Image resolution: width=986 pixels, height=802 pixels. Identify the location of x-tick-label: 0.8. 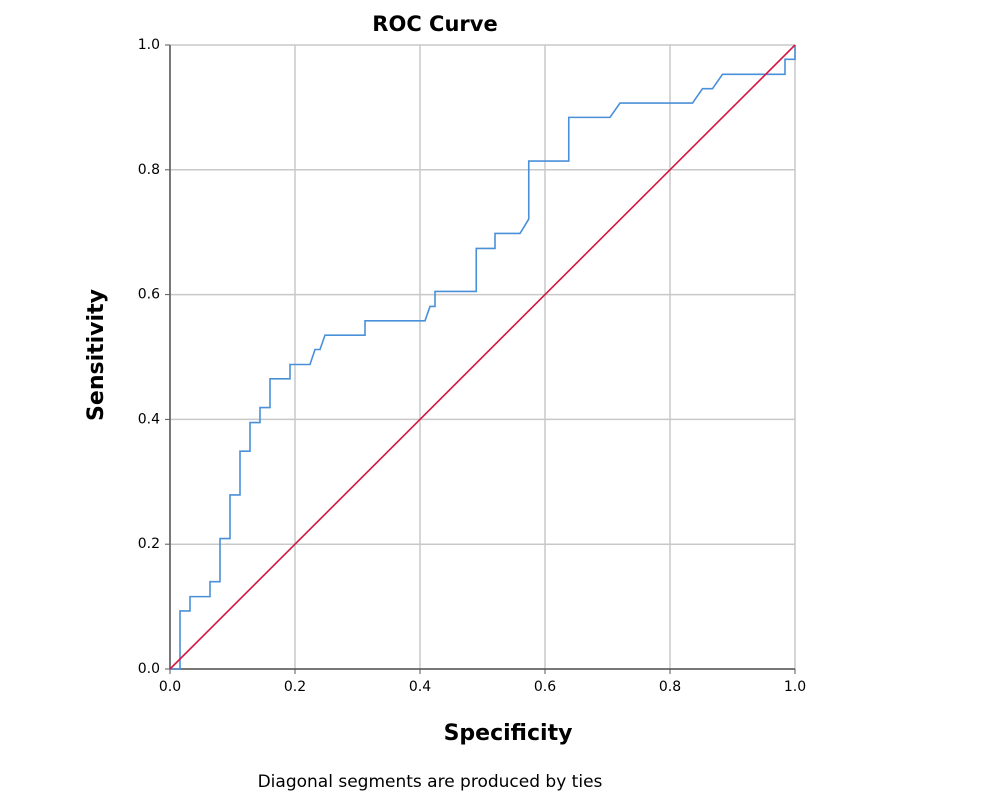
(670, 687).